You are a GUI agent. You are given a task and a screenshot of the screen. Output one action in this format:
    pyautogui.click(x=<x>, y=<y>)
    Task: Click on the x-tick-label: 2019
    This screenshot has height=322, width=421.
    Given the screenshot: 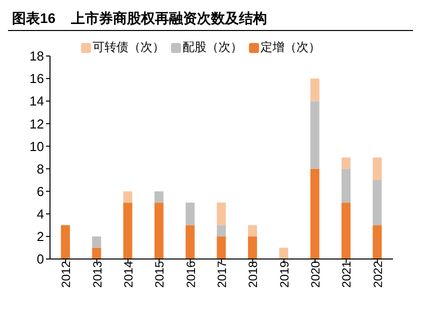 What is the action you would take?
    pyautogui.click(x=284, y=274)
    